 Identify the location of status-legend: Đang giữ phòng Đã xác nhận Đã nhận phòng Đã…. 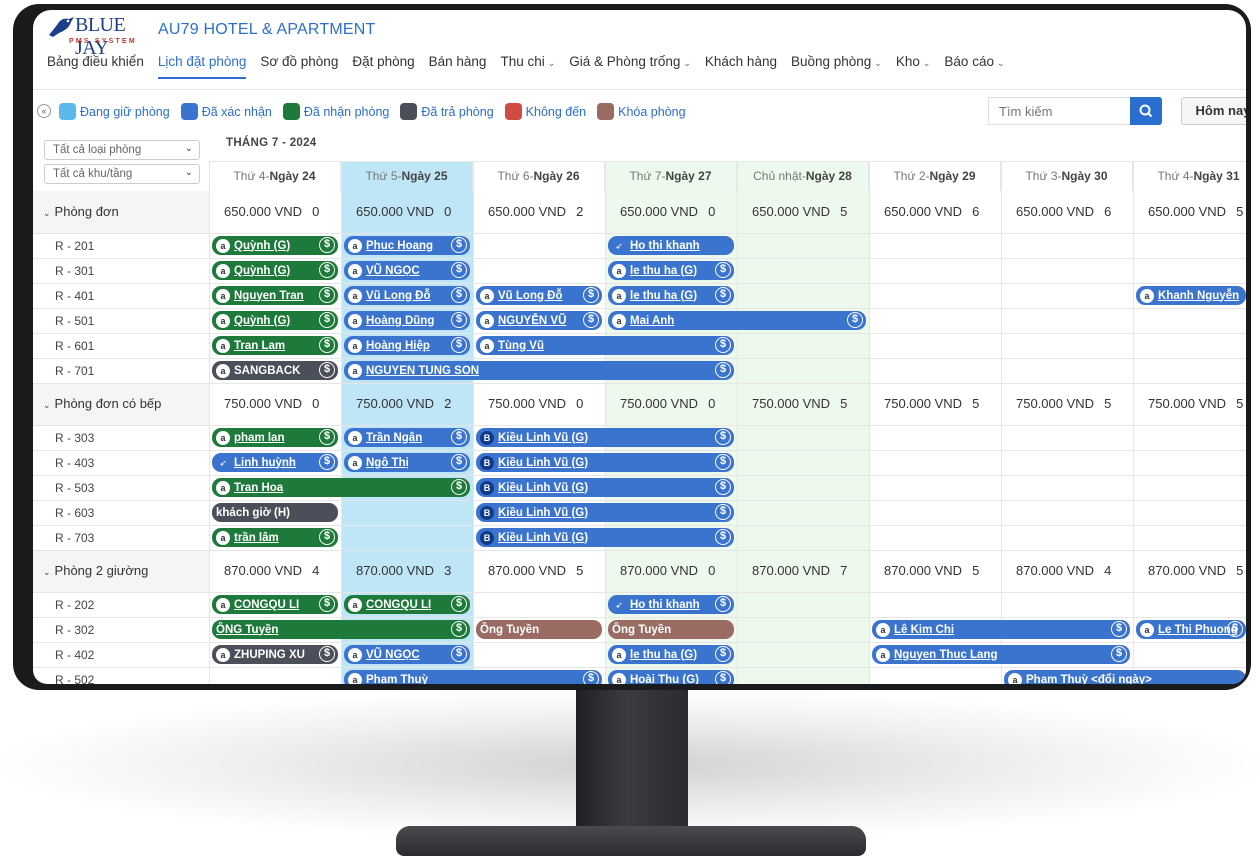
(378, 111).